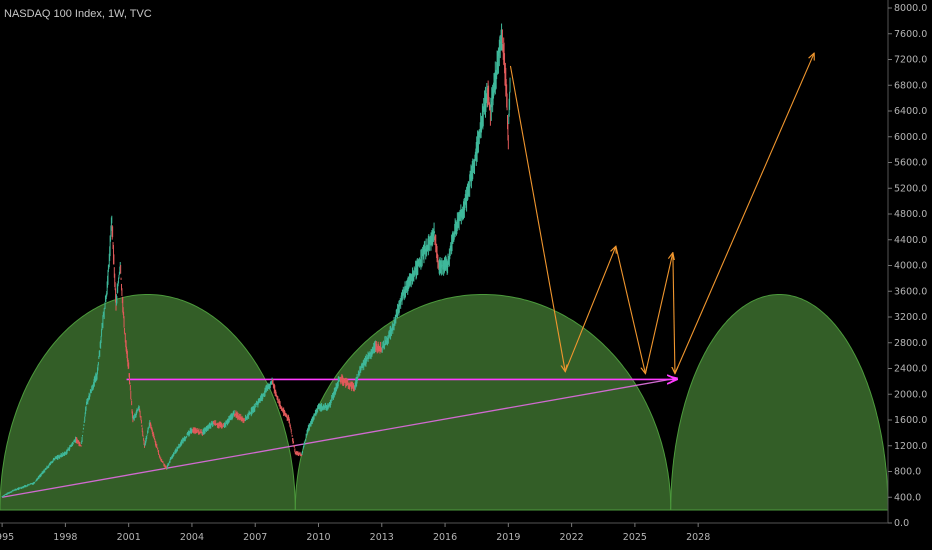 The image size is (932, 550). I want to click on y-tick-label: 7600.0, so click(910, 34).